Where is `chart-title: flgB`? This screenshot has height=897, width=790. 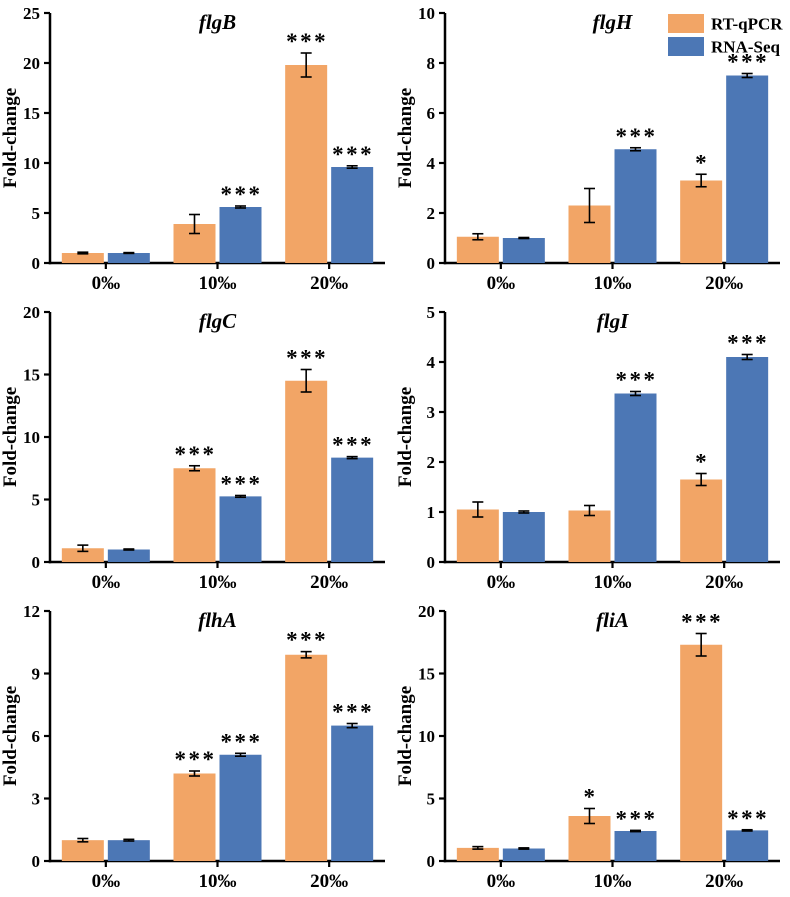 chart-title: flgB is located at coordinates (217, 22).